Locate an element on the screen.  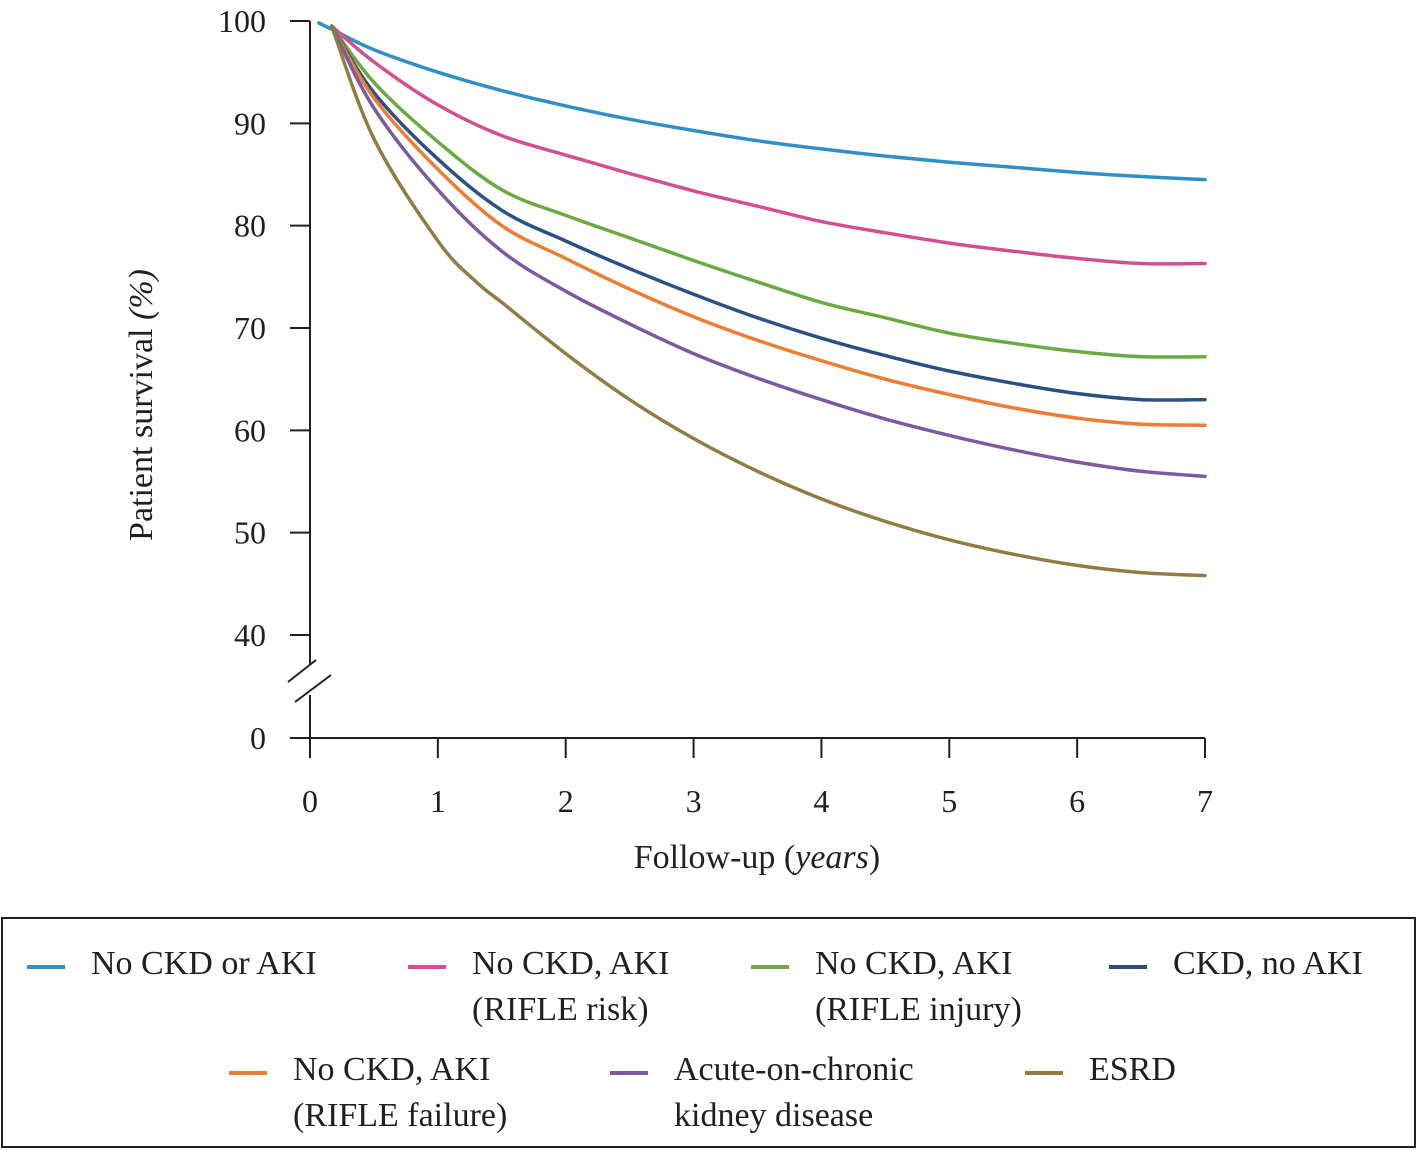
legend-label-line: (RIFLE injury) is located at coordinates (918, 1009).